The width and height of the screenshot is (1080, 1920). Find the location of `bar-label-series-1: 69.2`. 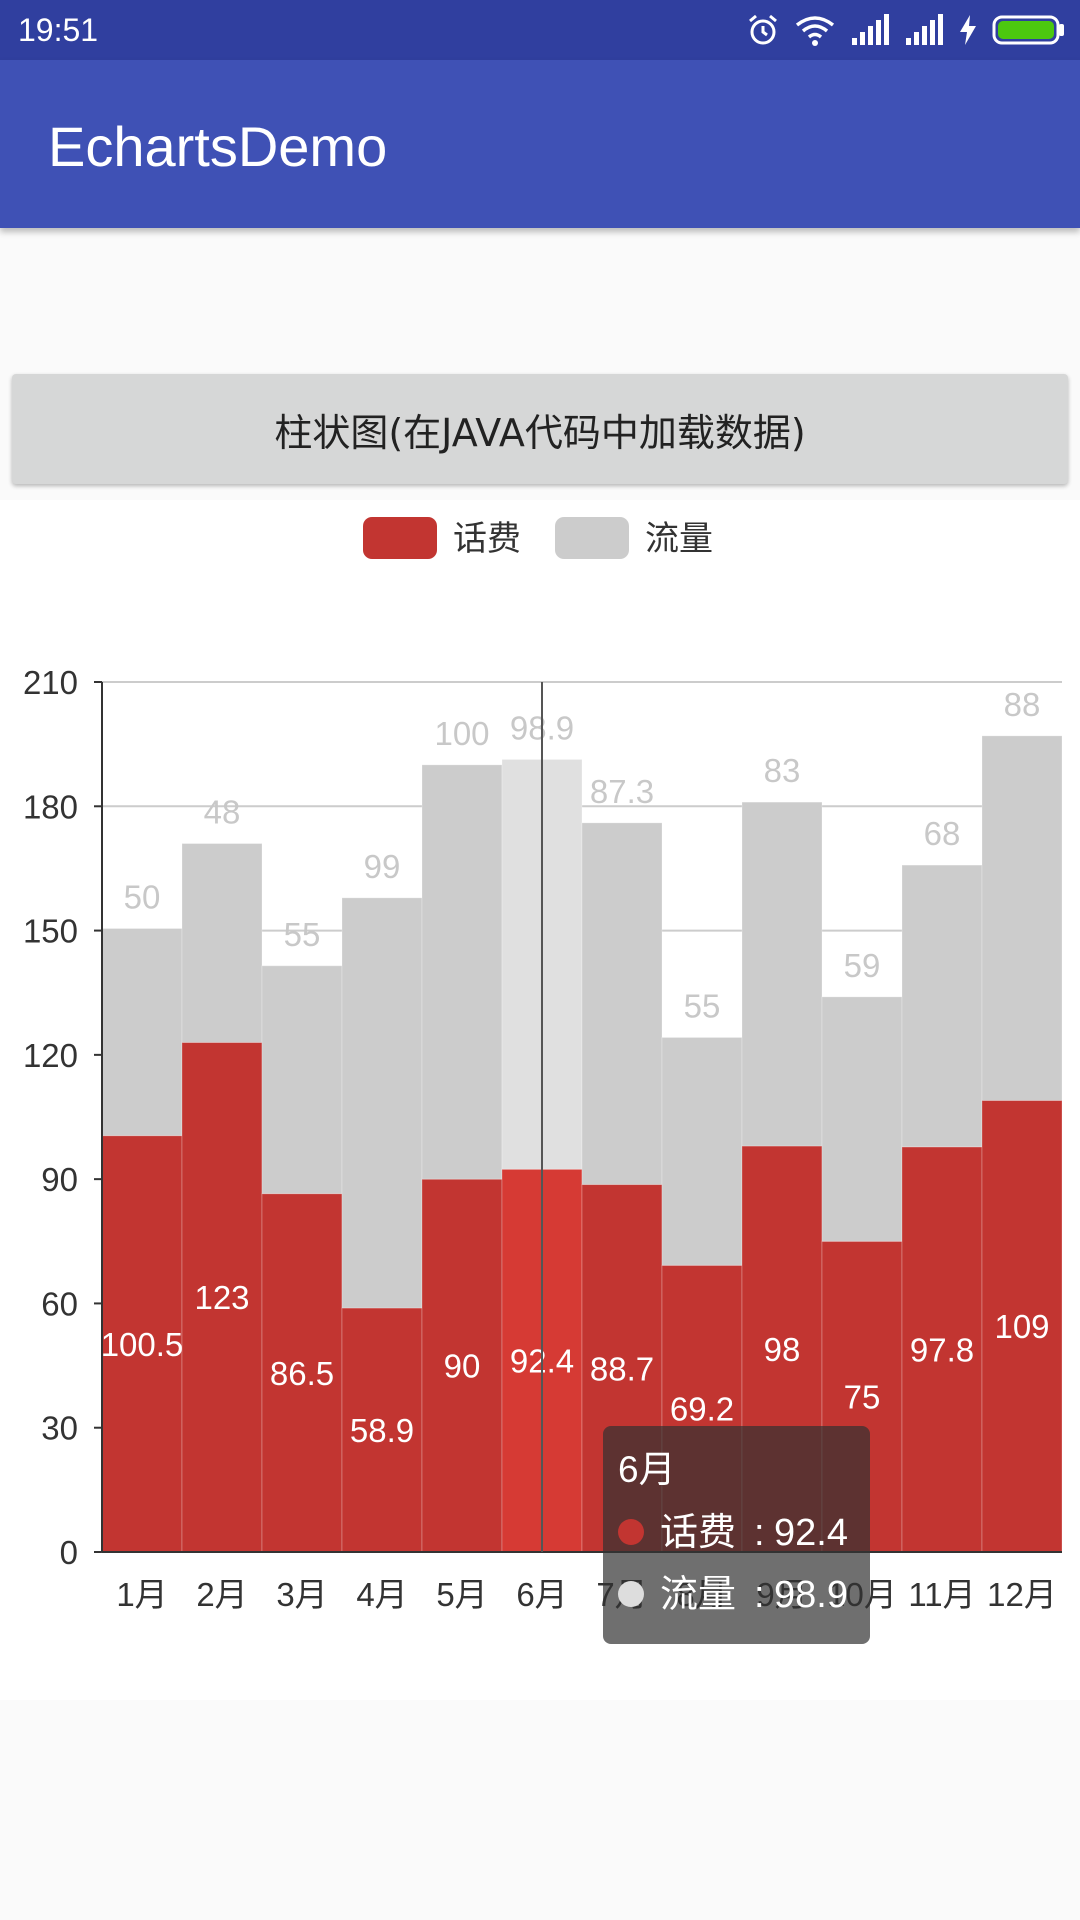

bar-label-series-1: 69.2 is located at coordinates (702, 1409).